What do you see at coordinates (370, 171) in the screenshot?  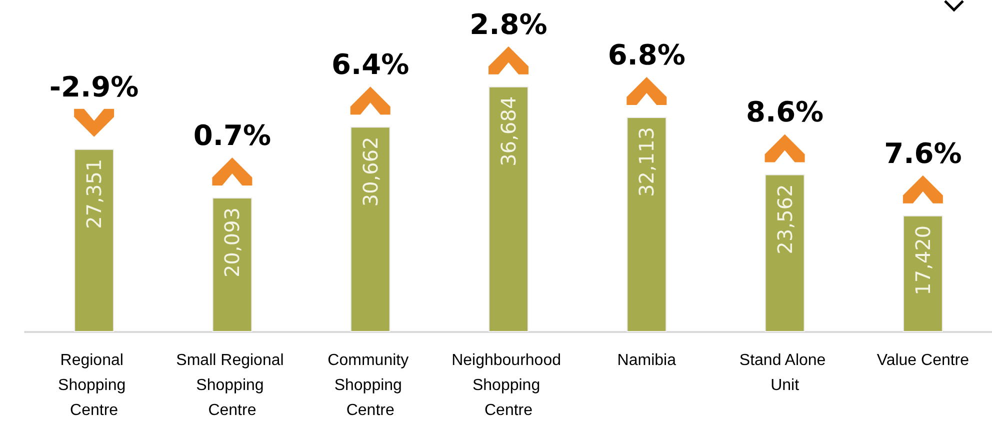 I see `data-label: 30,662` at bounding box center [370, 171].